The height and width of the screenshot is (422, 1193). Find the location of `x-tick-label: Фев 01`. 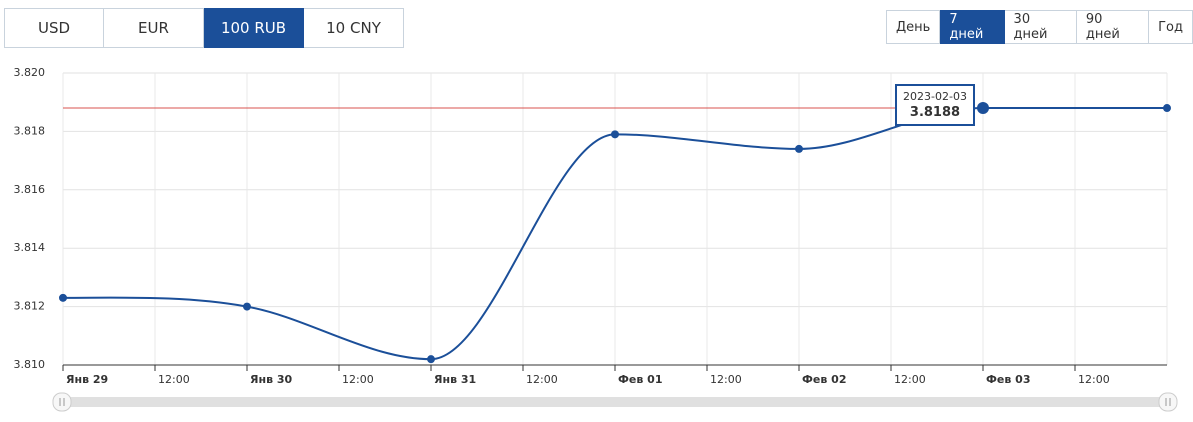

x-tick-label: Фев 01 is located at coordinates (640, 379).